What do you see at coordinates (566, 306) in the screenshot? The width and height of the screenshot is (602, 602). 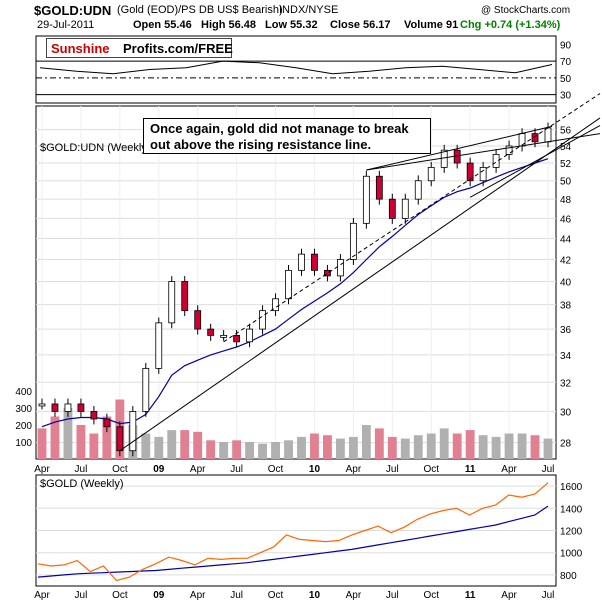 I see `price-tick-label: 38` at bounding box center [566, 306].